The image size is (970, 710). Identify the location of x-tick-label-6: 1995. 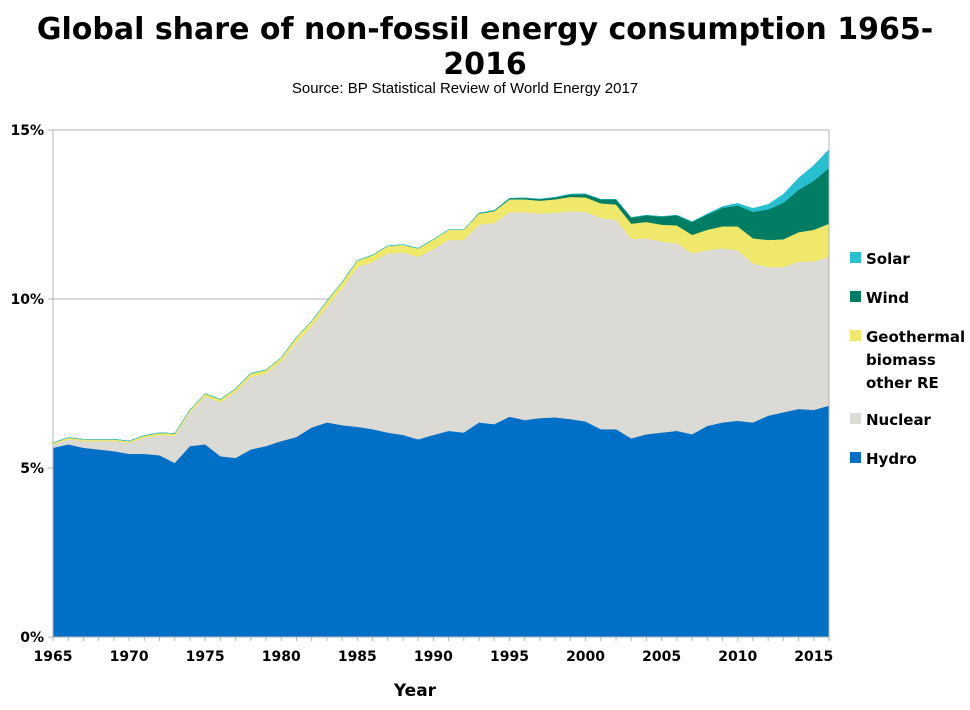
(509, 657).